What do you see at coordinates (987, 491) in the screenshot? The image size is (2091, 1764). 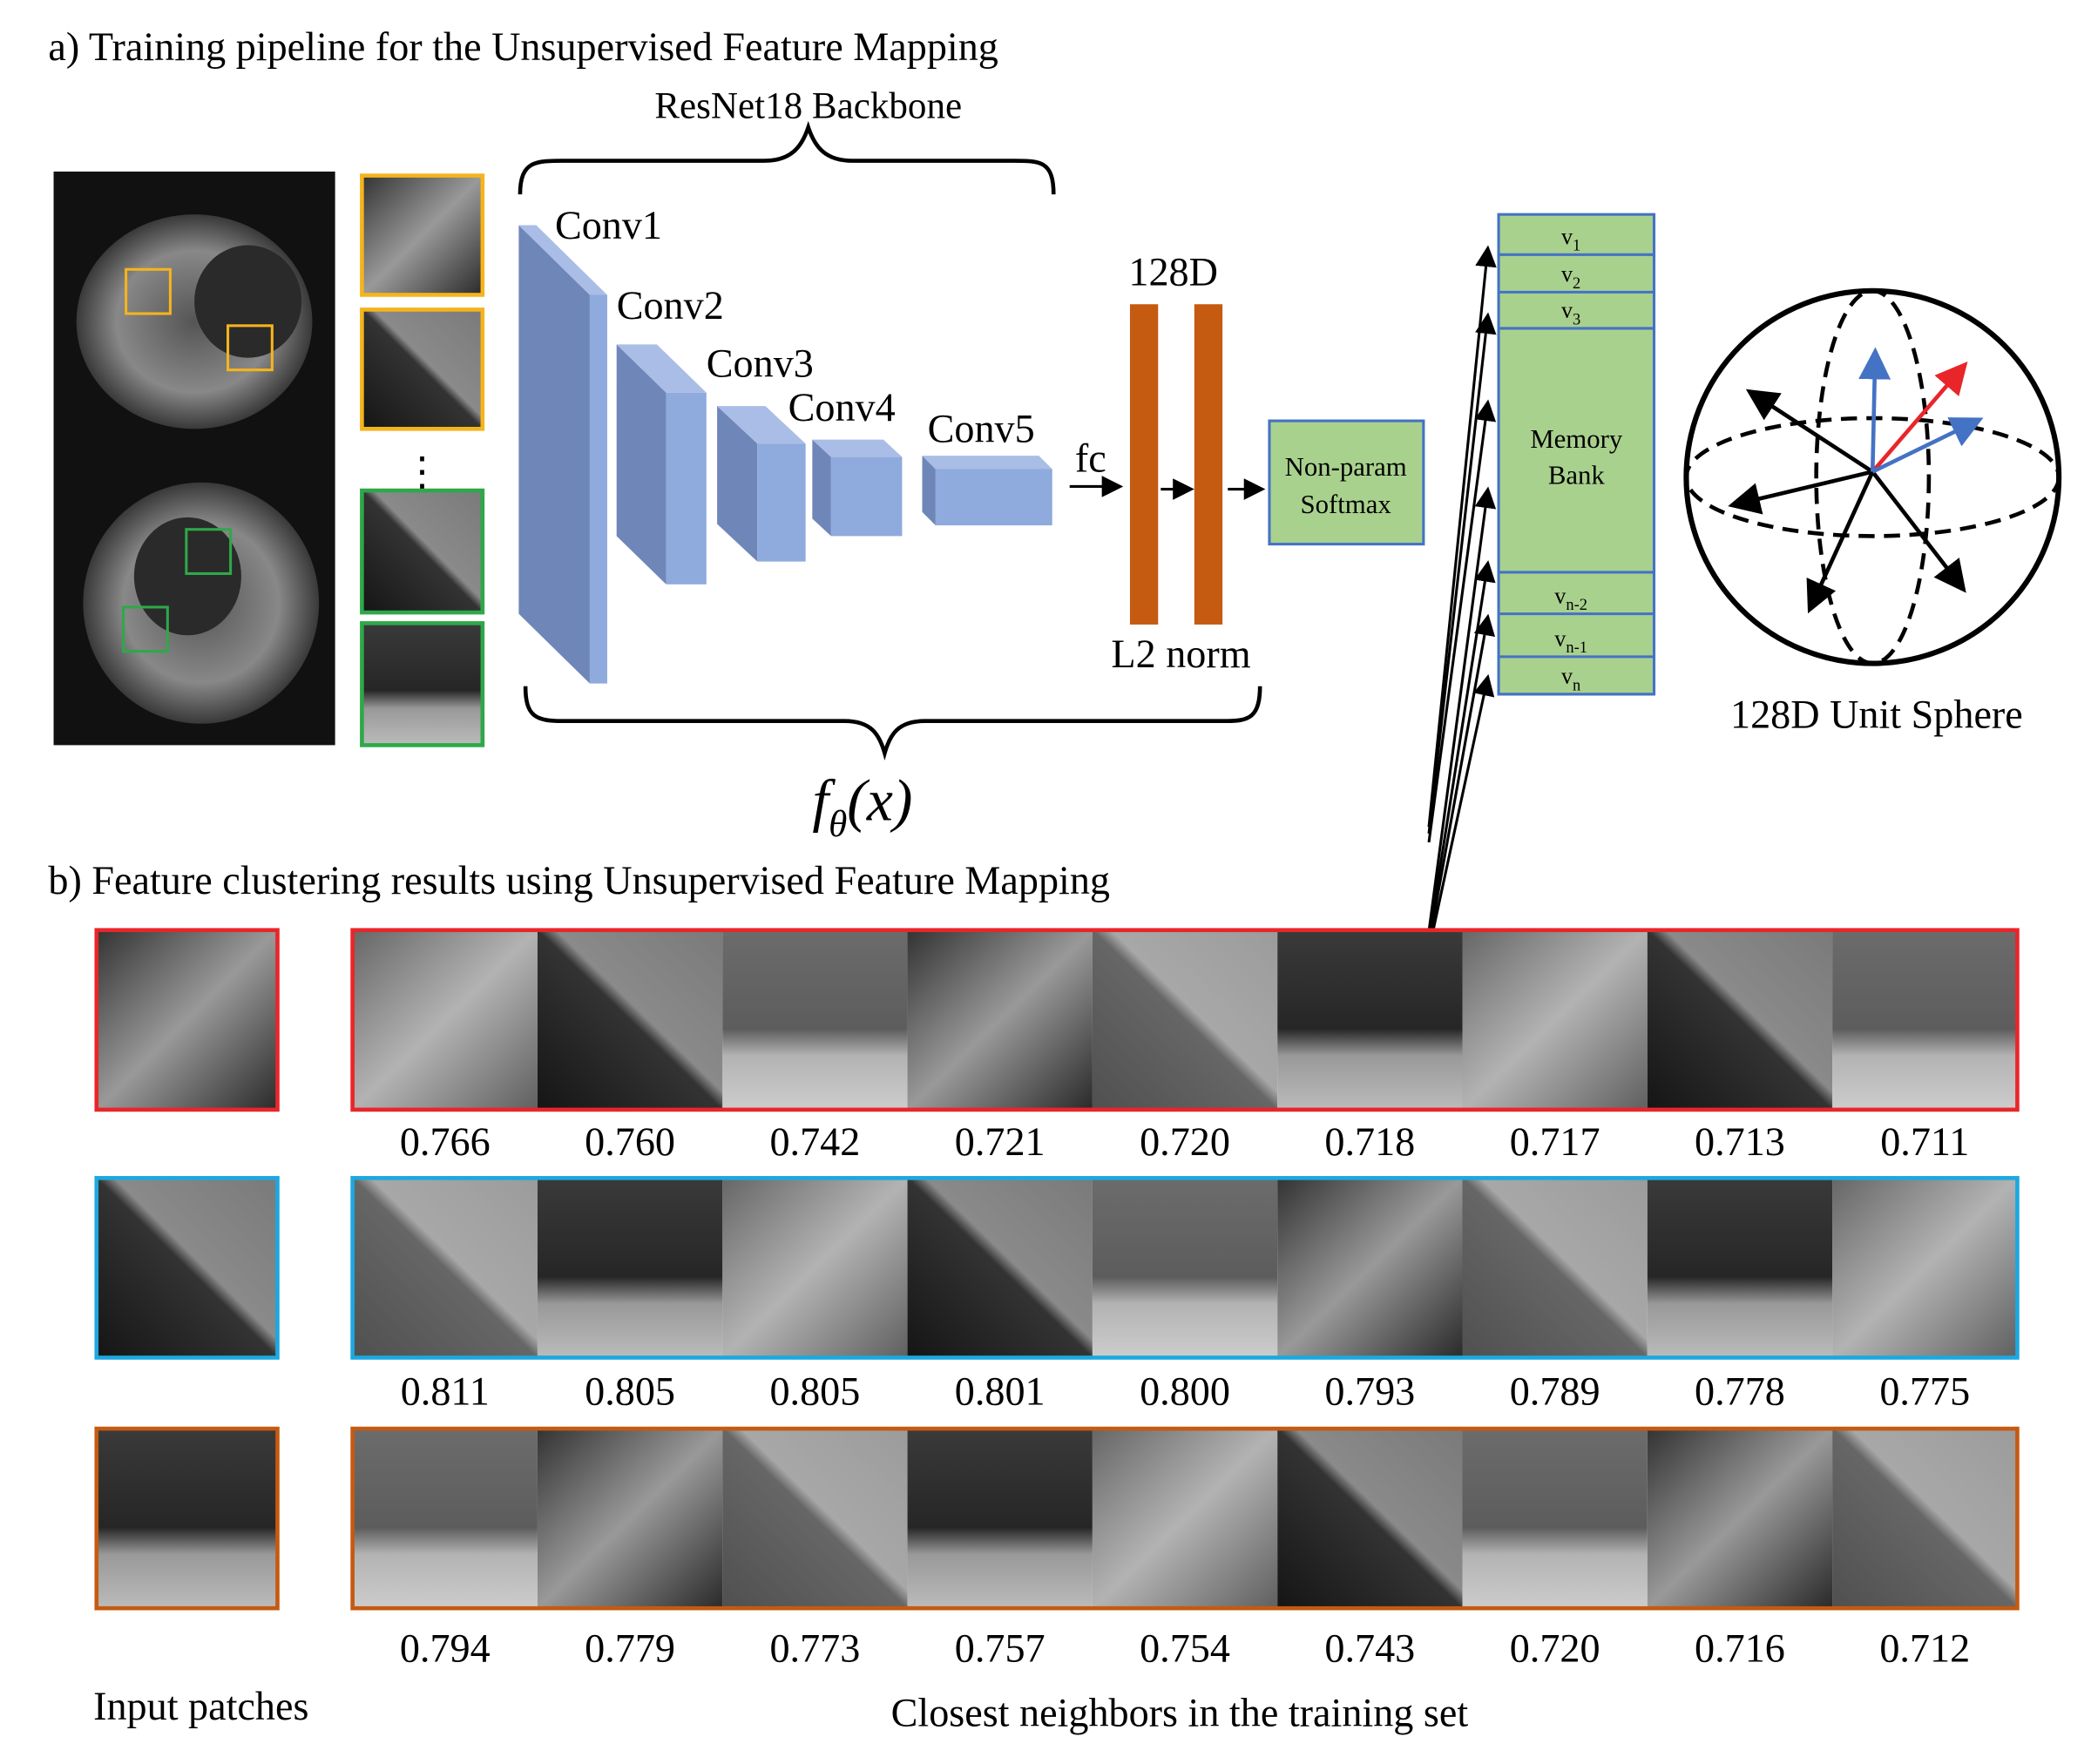 I see `conv5-block` at bounding box center [987, 491].